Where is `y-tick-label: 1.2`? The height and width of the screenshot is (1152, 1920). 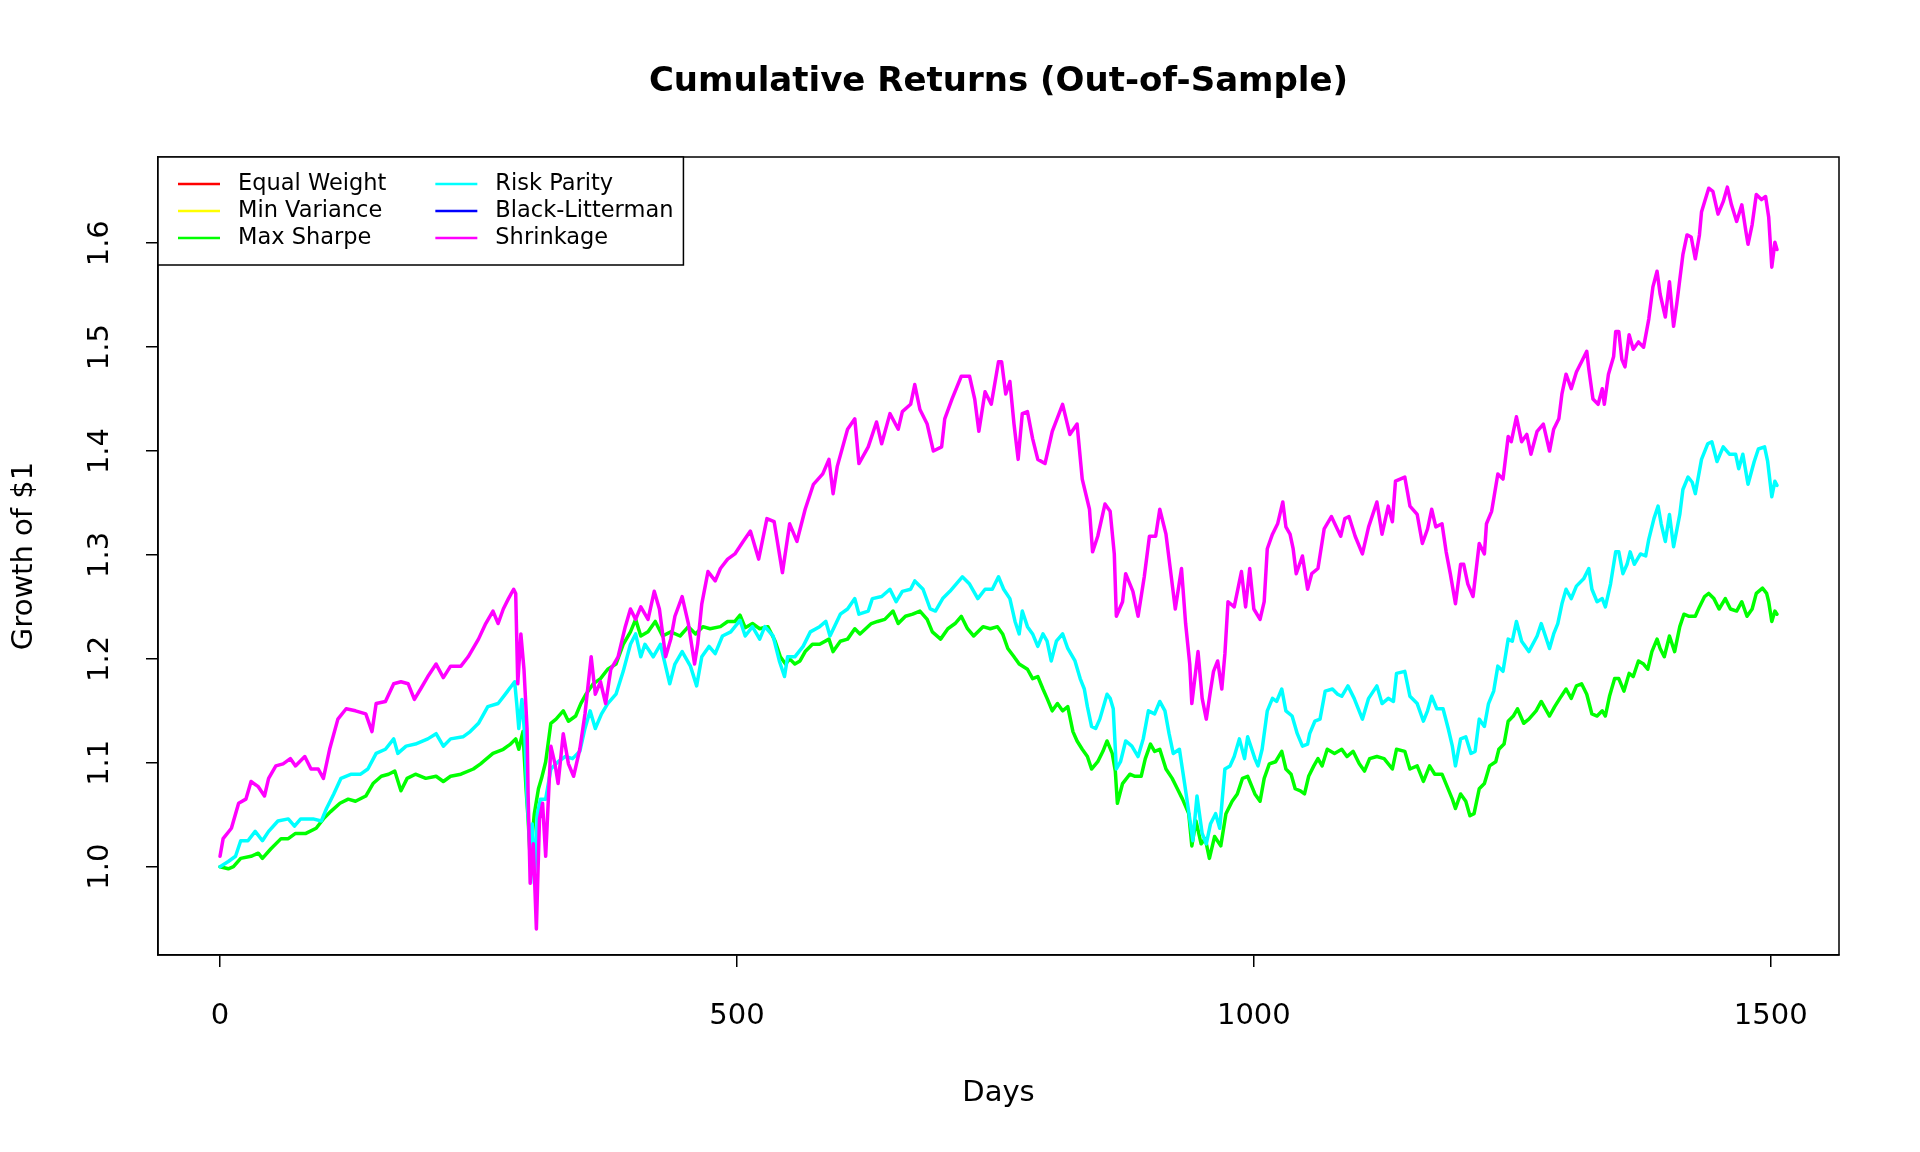
y-tick-label: 1.2 is located at coordinates (97, 658).